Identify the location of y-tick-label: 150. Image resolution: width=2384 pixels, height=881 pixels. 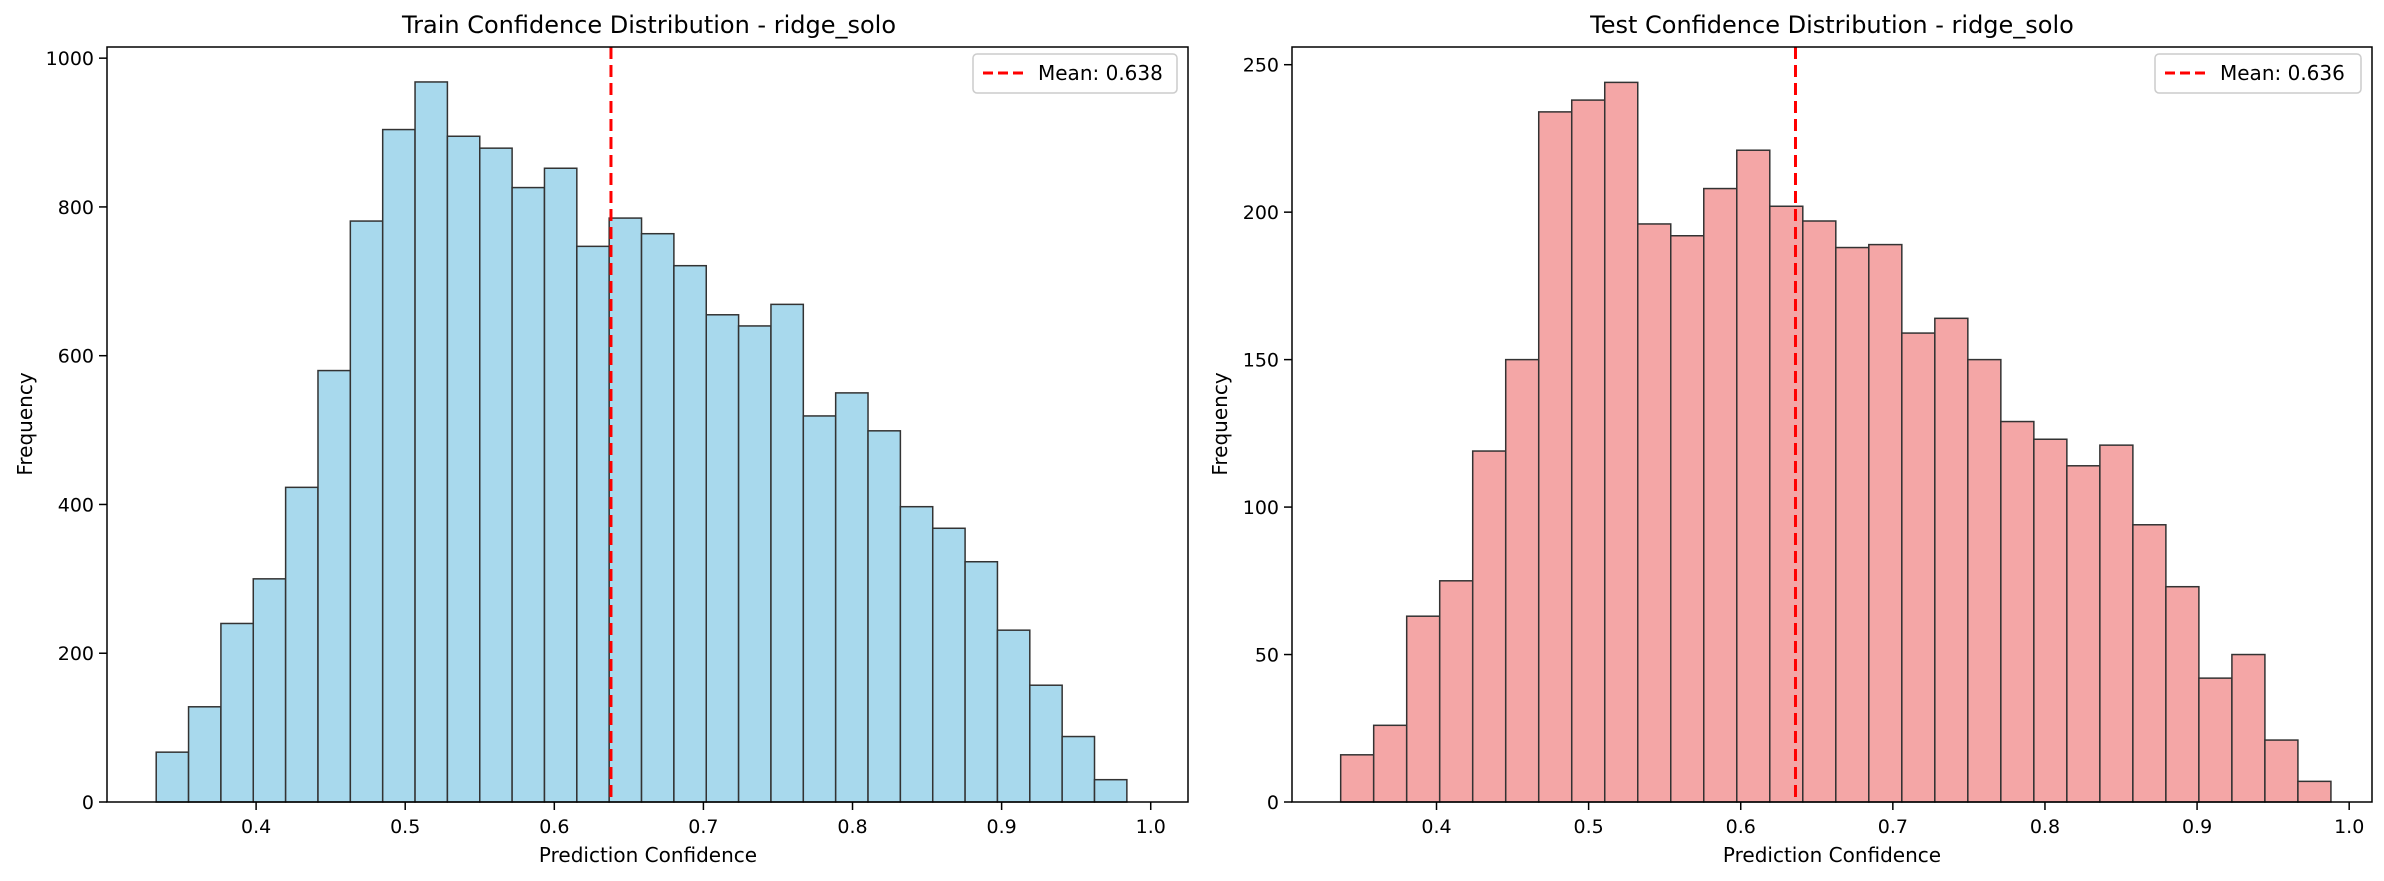
(1261, 361).